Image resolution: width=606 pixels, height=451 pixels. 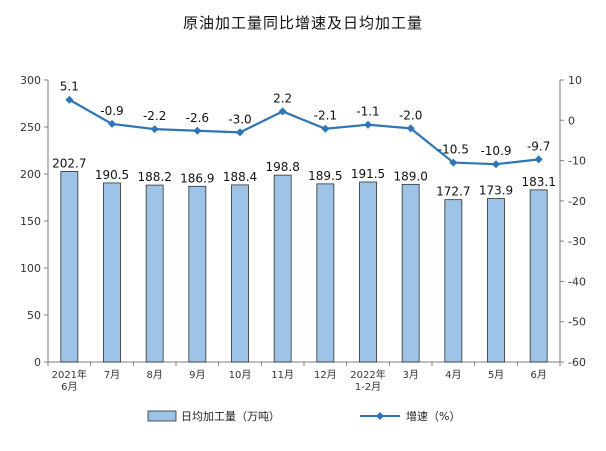 I want to click on x-tick-label: 7月, so click(x=112, y=375).